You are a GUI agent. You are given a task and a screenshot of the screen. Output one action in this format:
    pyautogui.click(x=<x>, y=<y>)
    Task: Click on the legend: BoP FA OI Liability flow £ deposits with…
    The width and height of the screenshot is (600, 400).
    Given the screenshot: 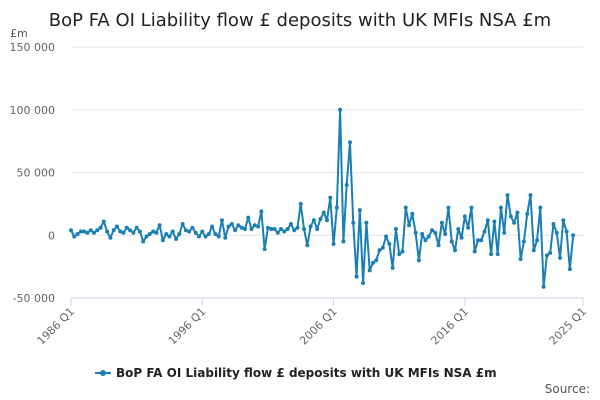 What is the action you would take?
    pyautogui.click(x=296, y=373)
    